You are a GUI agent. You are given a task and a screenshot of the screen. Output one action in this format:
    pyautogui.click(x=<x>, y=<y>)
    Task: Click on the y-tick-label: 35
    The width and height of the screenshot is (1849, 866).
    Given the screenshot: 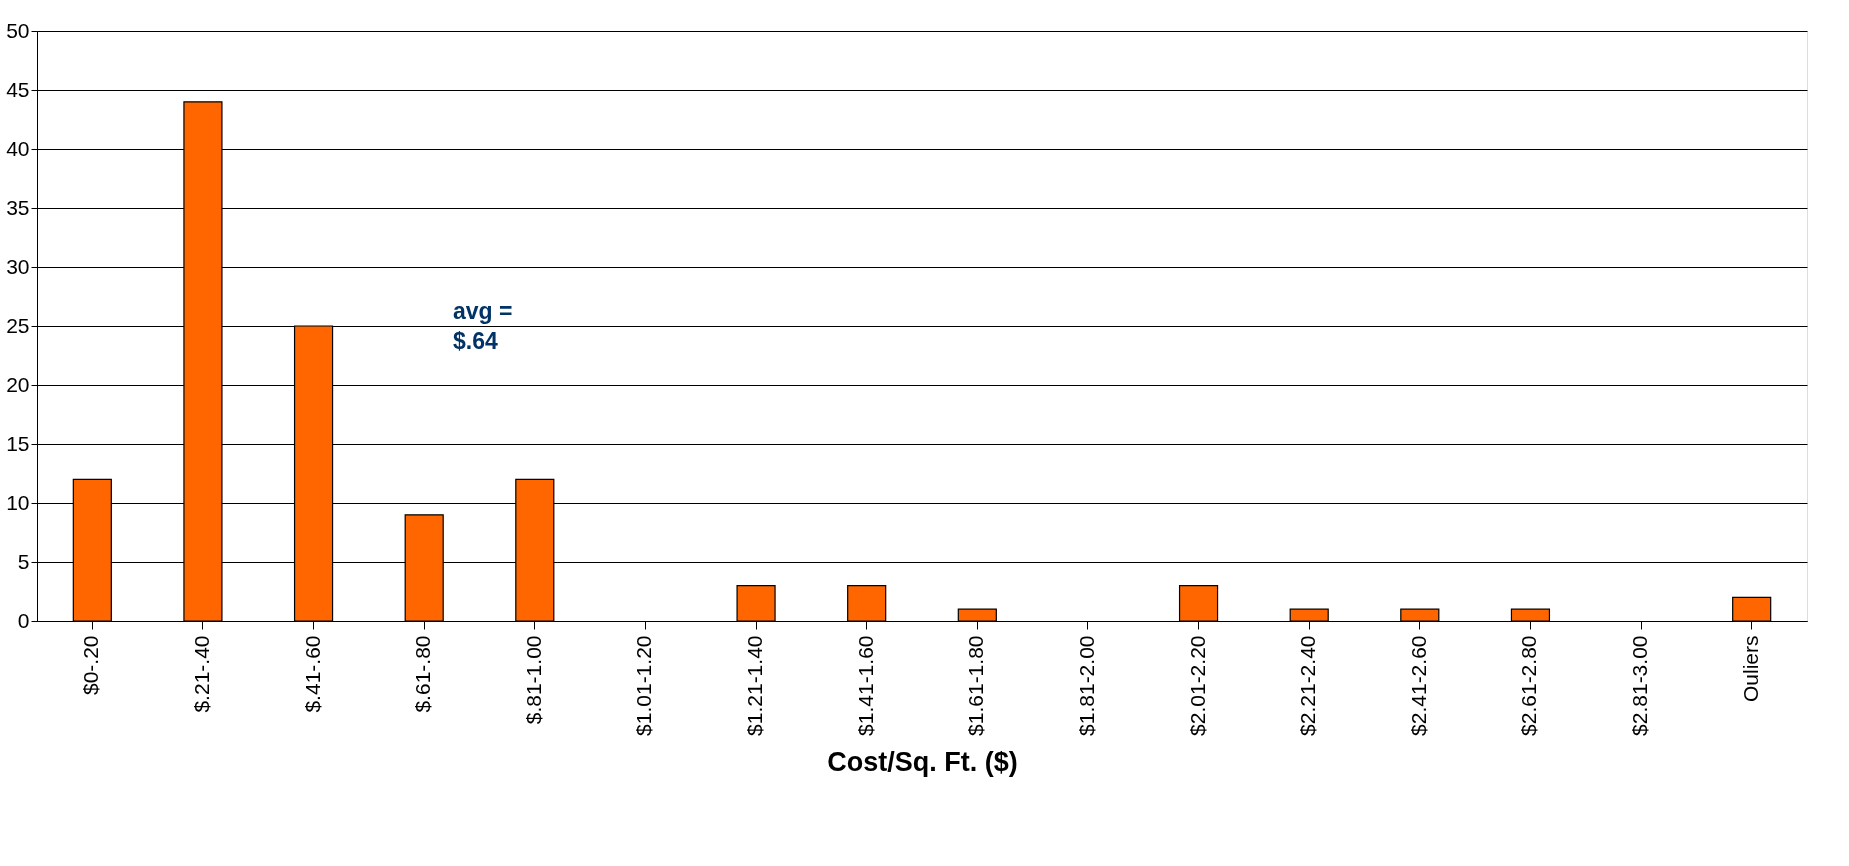 What is the action you would take?
    pyautogui.click(x=18, y=207)
    